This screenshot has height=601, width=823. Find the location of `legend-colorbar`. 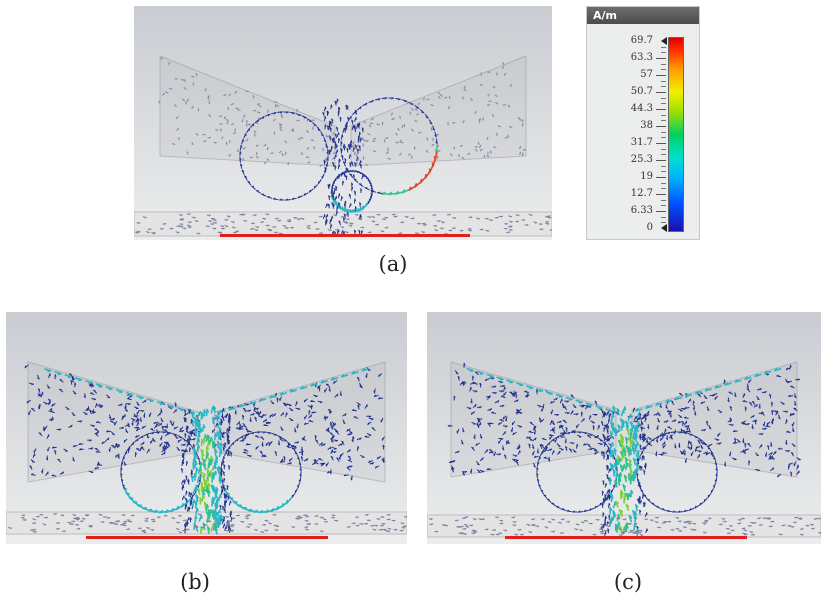

legend-colorbar is located at coordinates (676, 134).